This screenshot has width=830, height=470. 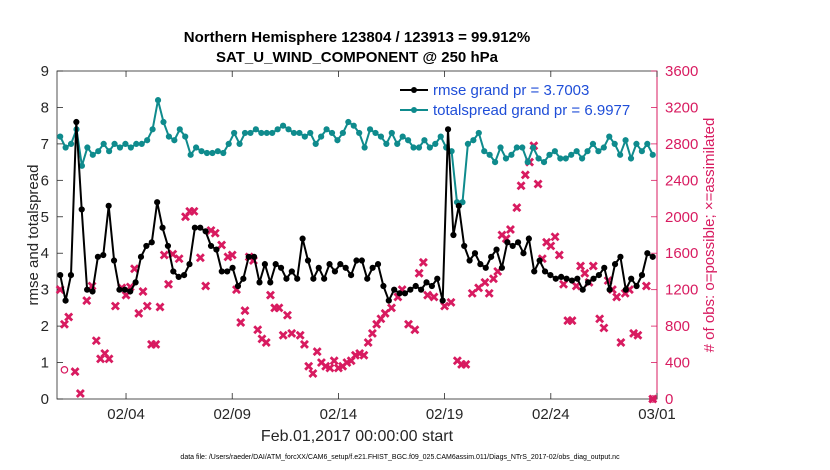 I want to click on right-y-tick-label: 800, so click(x=677, y=326).